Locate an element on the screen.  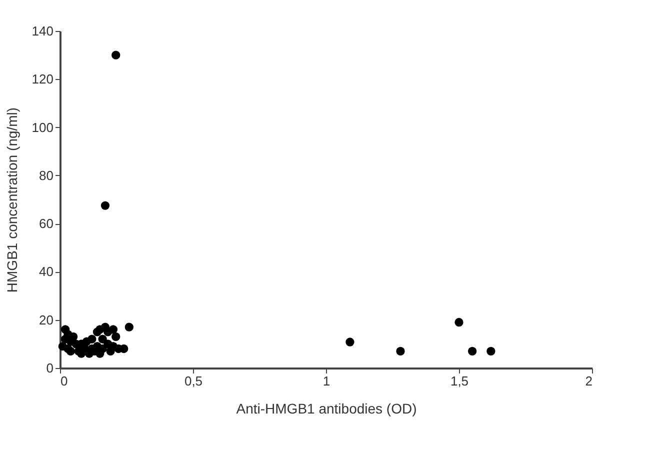
y-axis-title: HMGB1 concentration (ng/ml) is located at coordinates (12, 200).